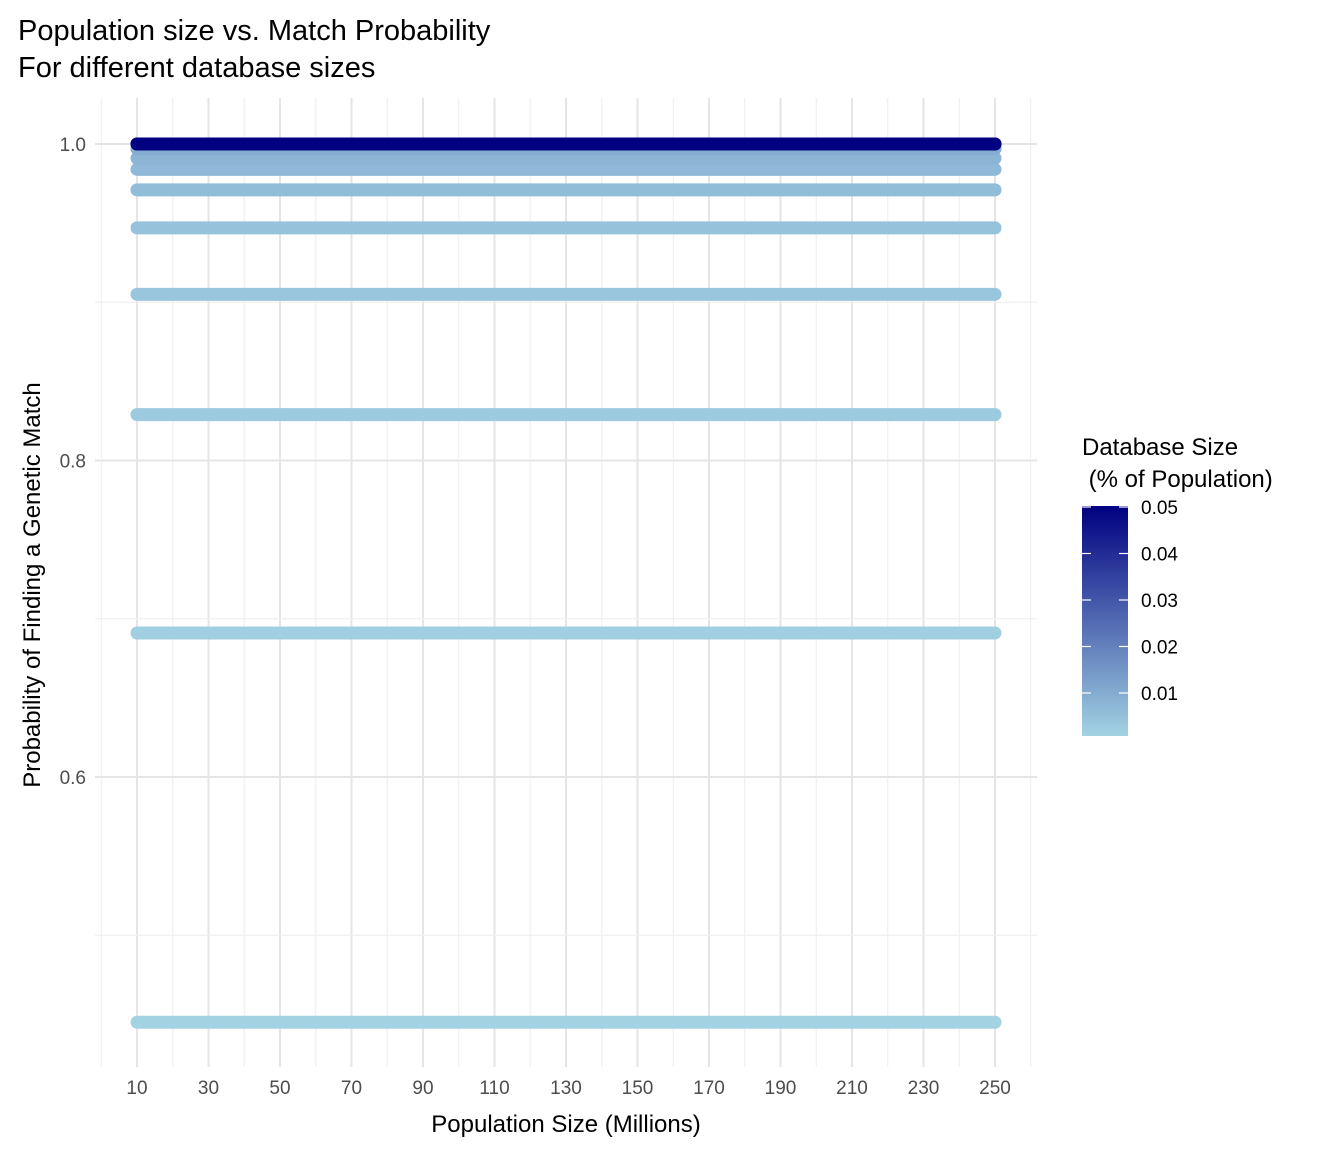  What do you see at coordinates (422, 1088) in the screenshot?
I see `x-tick-label: 90` at bounding box center [422, 1088].